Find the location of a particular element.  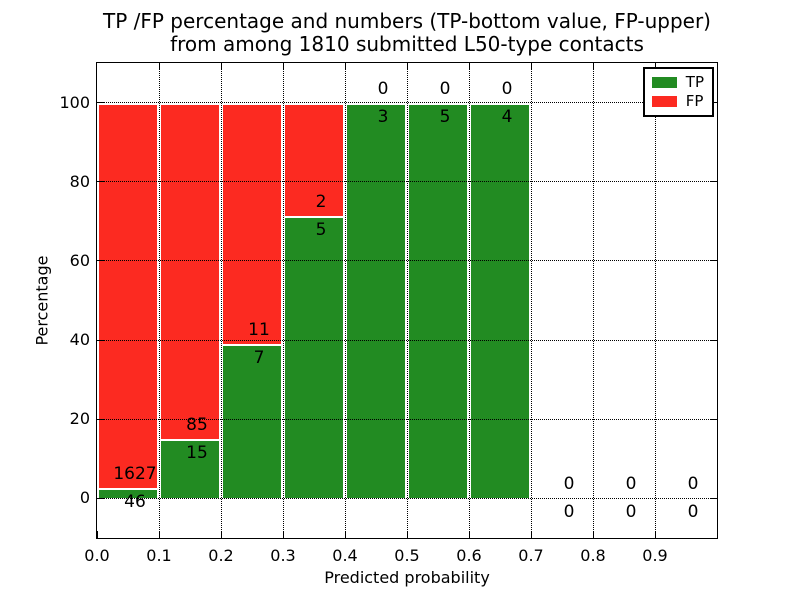

y-tick-label: 40 is located at coordinates (79, 340).